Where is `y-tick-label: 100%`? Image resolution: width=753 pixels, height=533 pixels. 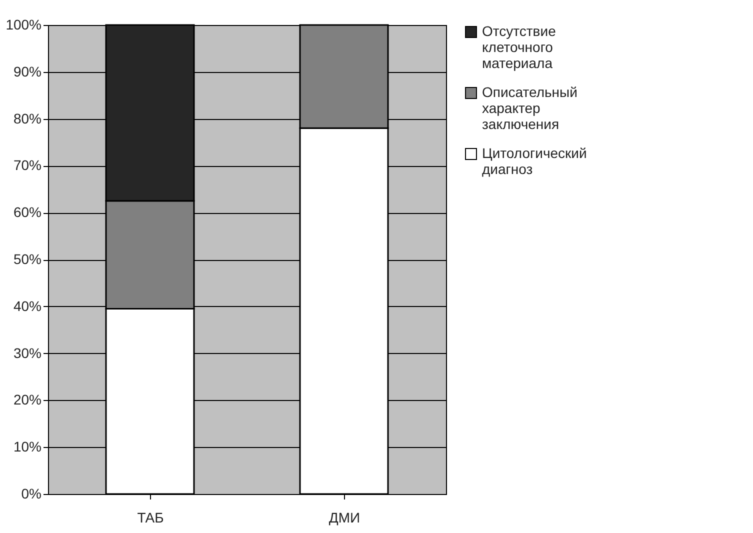 y-tick-label: 100% is located at coordinates (24, 24).